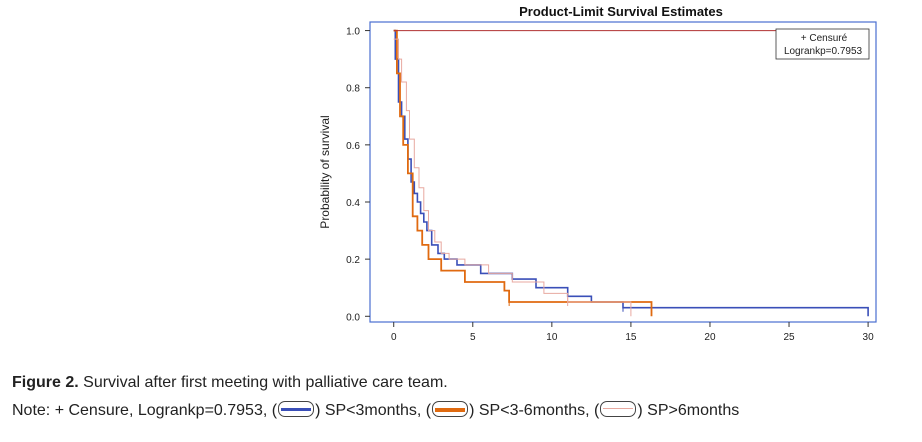  Describe the element at coordinates (353, 89) in the screenshot. I see `y-tick-label: 0.8` at that location.